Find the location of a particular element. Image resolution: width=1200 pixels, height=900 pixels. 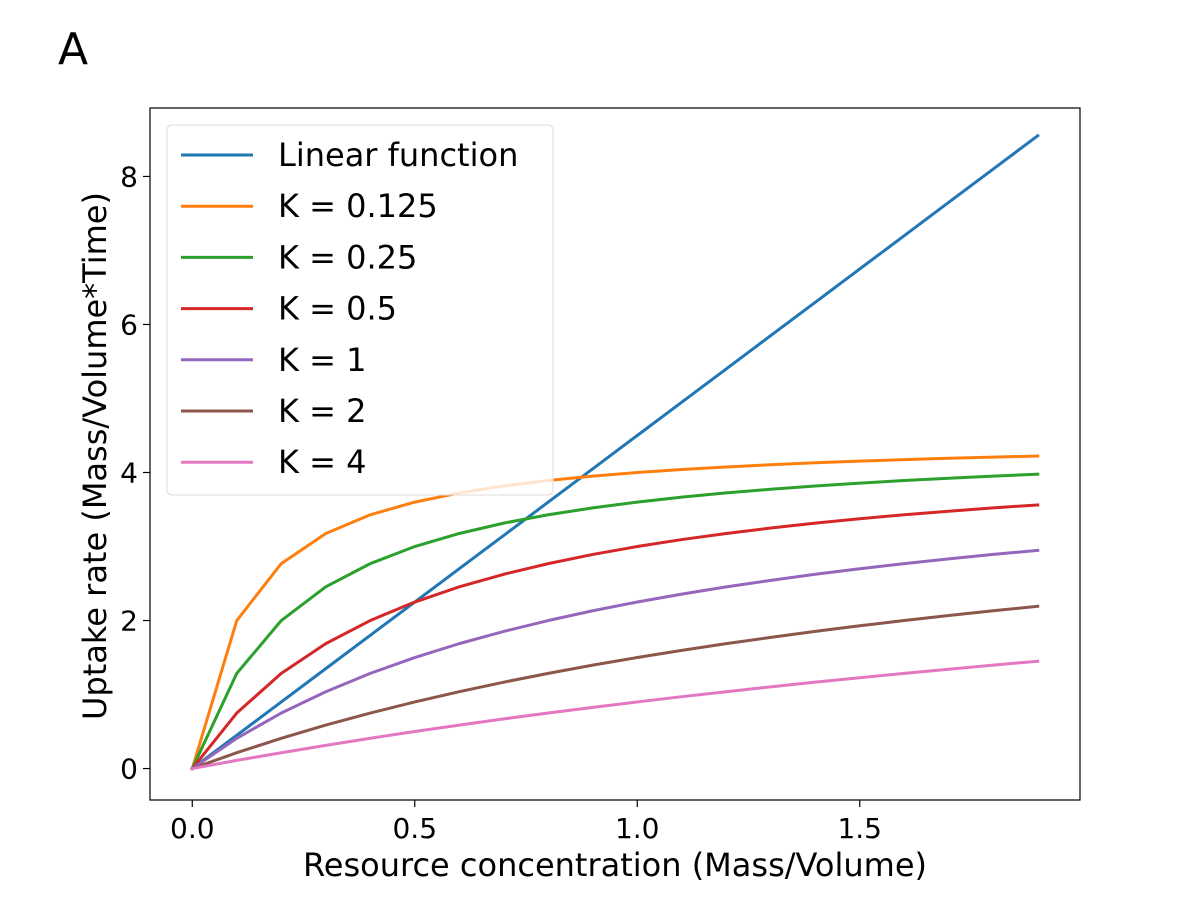

x-tick-label: 1.5 is located at coordinates (859, 828).